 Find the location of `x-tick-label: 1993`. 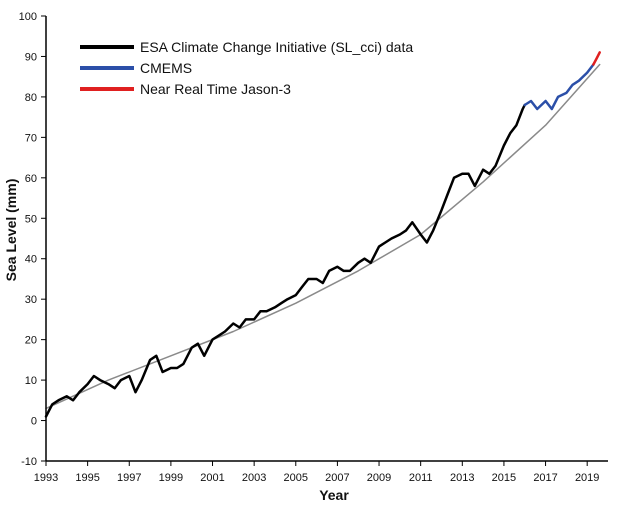

x-tick-label: 1993 is located at coordinates (46, 478).